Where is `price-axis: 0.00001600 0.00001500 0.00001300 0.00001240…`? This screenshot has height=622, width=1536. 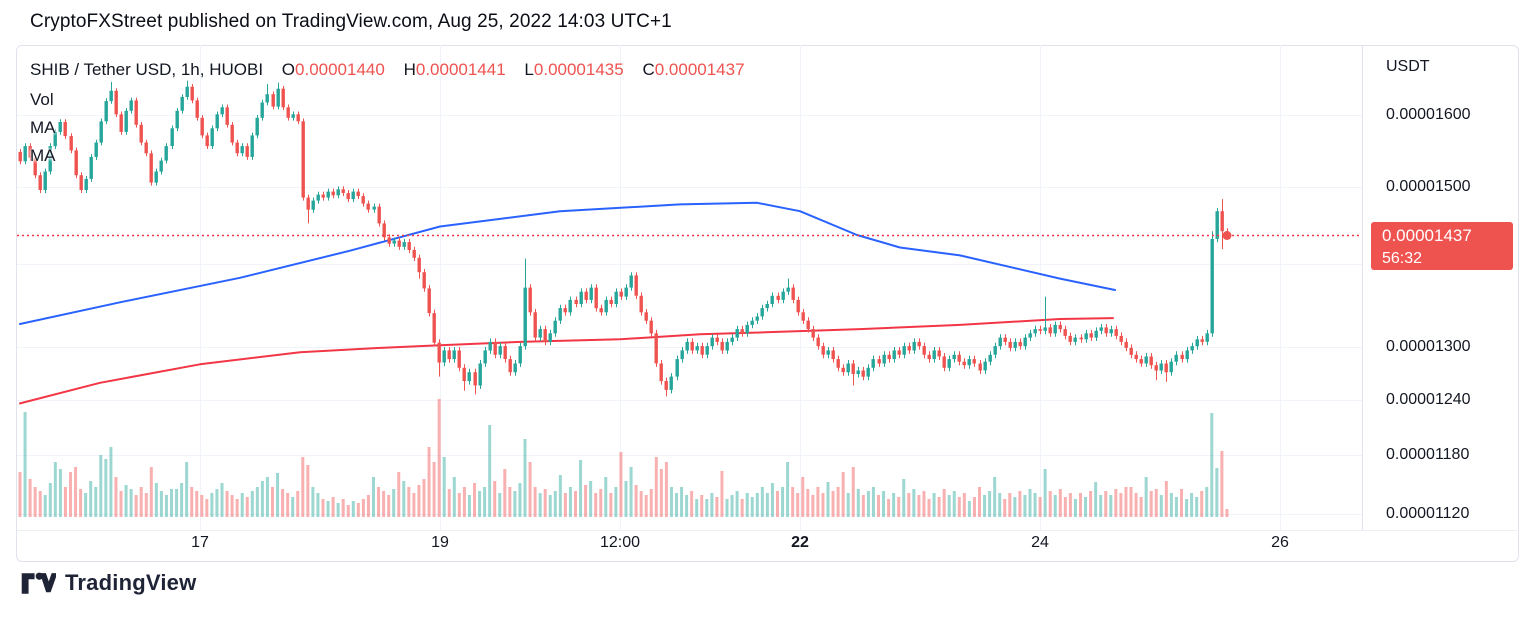
price-axis: 0.00001600 0.00001500 0.00001300 0.00001240… is located at coordinates (1440, 287).